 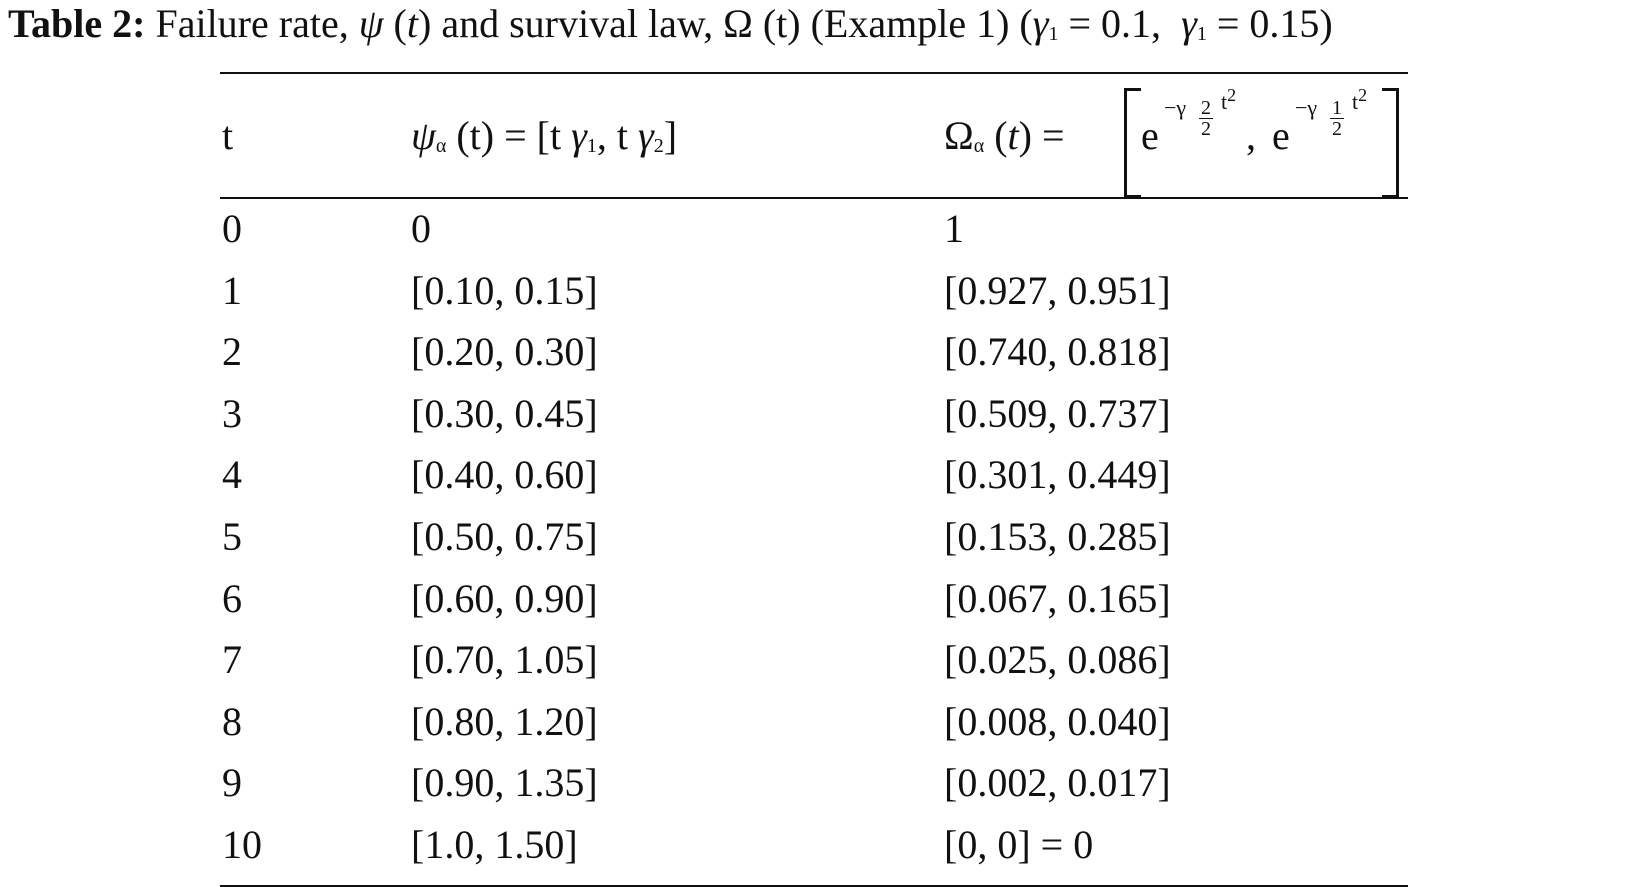 I want to click on caption-eq-1: = 0.1,, so click(x=1115, y=23).